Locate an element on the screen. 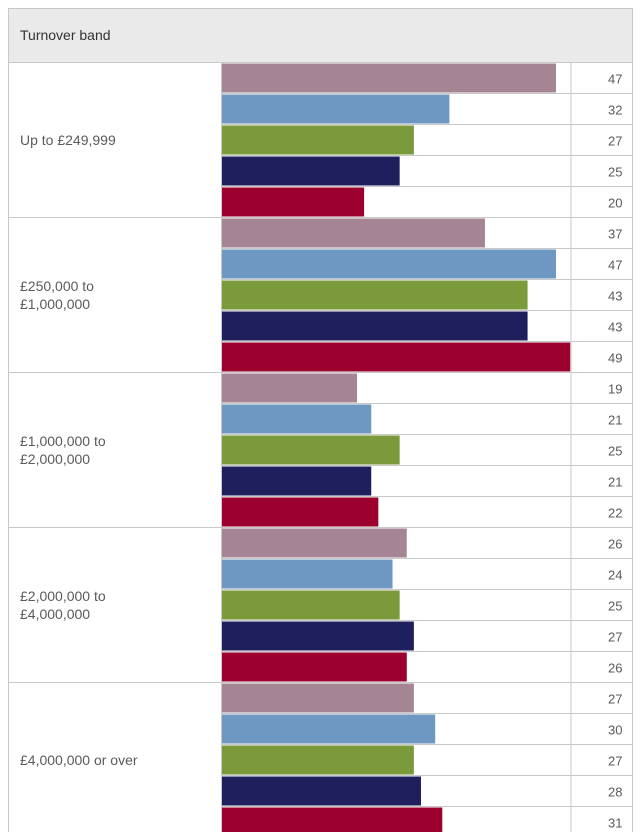 The width and height of the screenshot is (642, 832). value-label: 32 is located at coordinates (615, 110).